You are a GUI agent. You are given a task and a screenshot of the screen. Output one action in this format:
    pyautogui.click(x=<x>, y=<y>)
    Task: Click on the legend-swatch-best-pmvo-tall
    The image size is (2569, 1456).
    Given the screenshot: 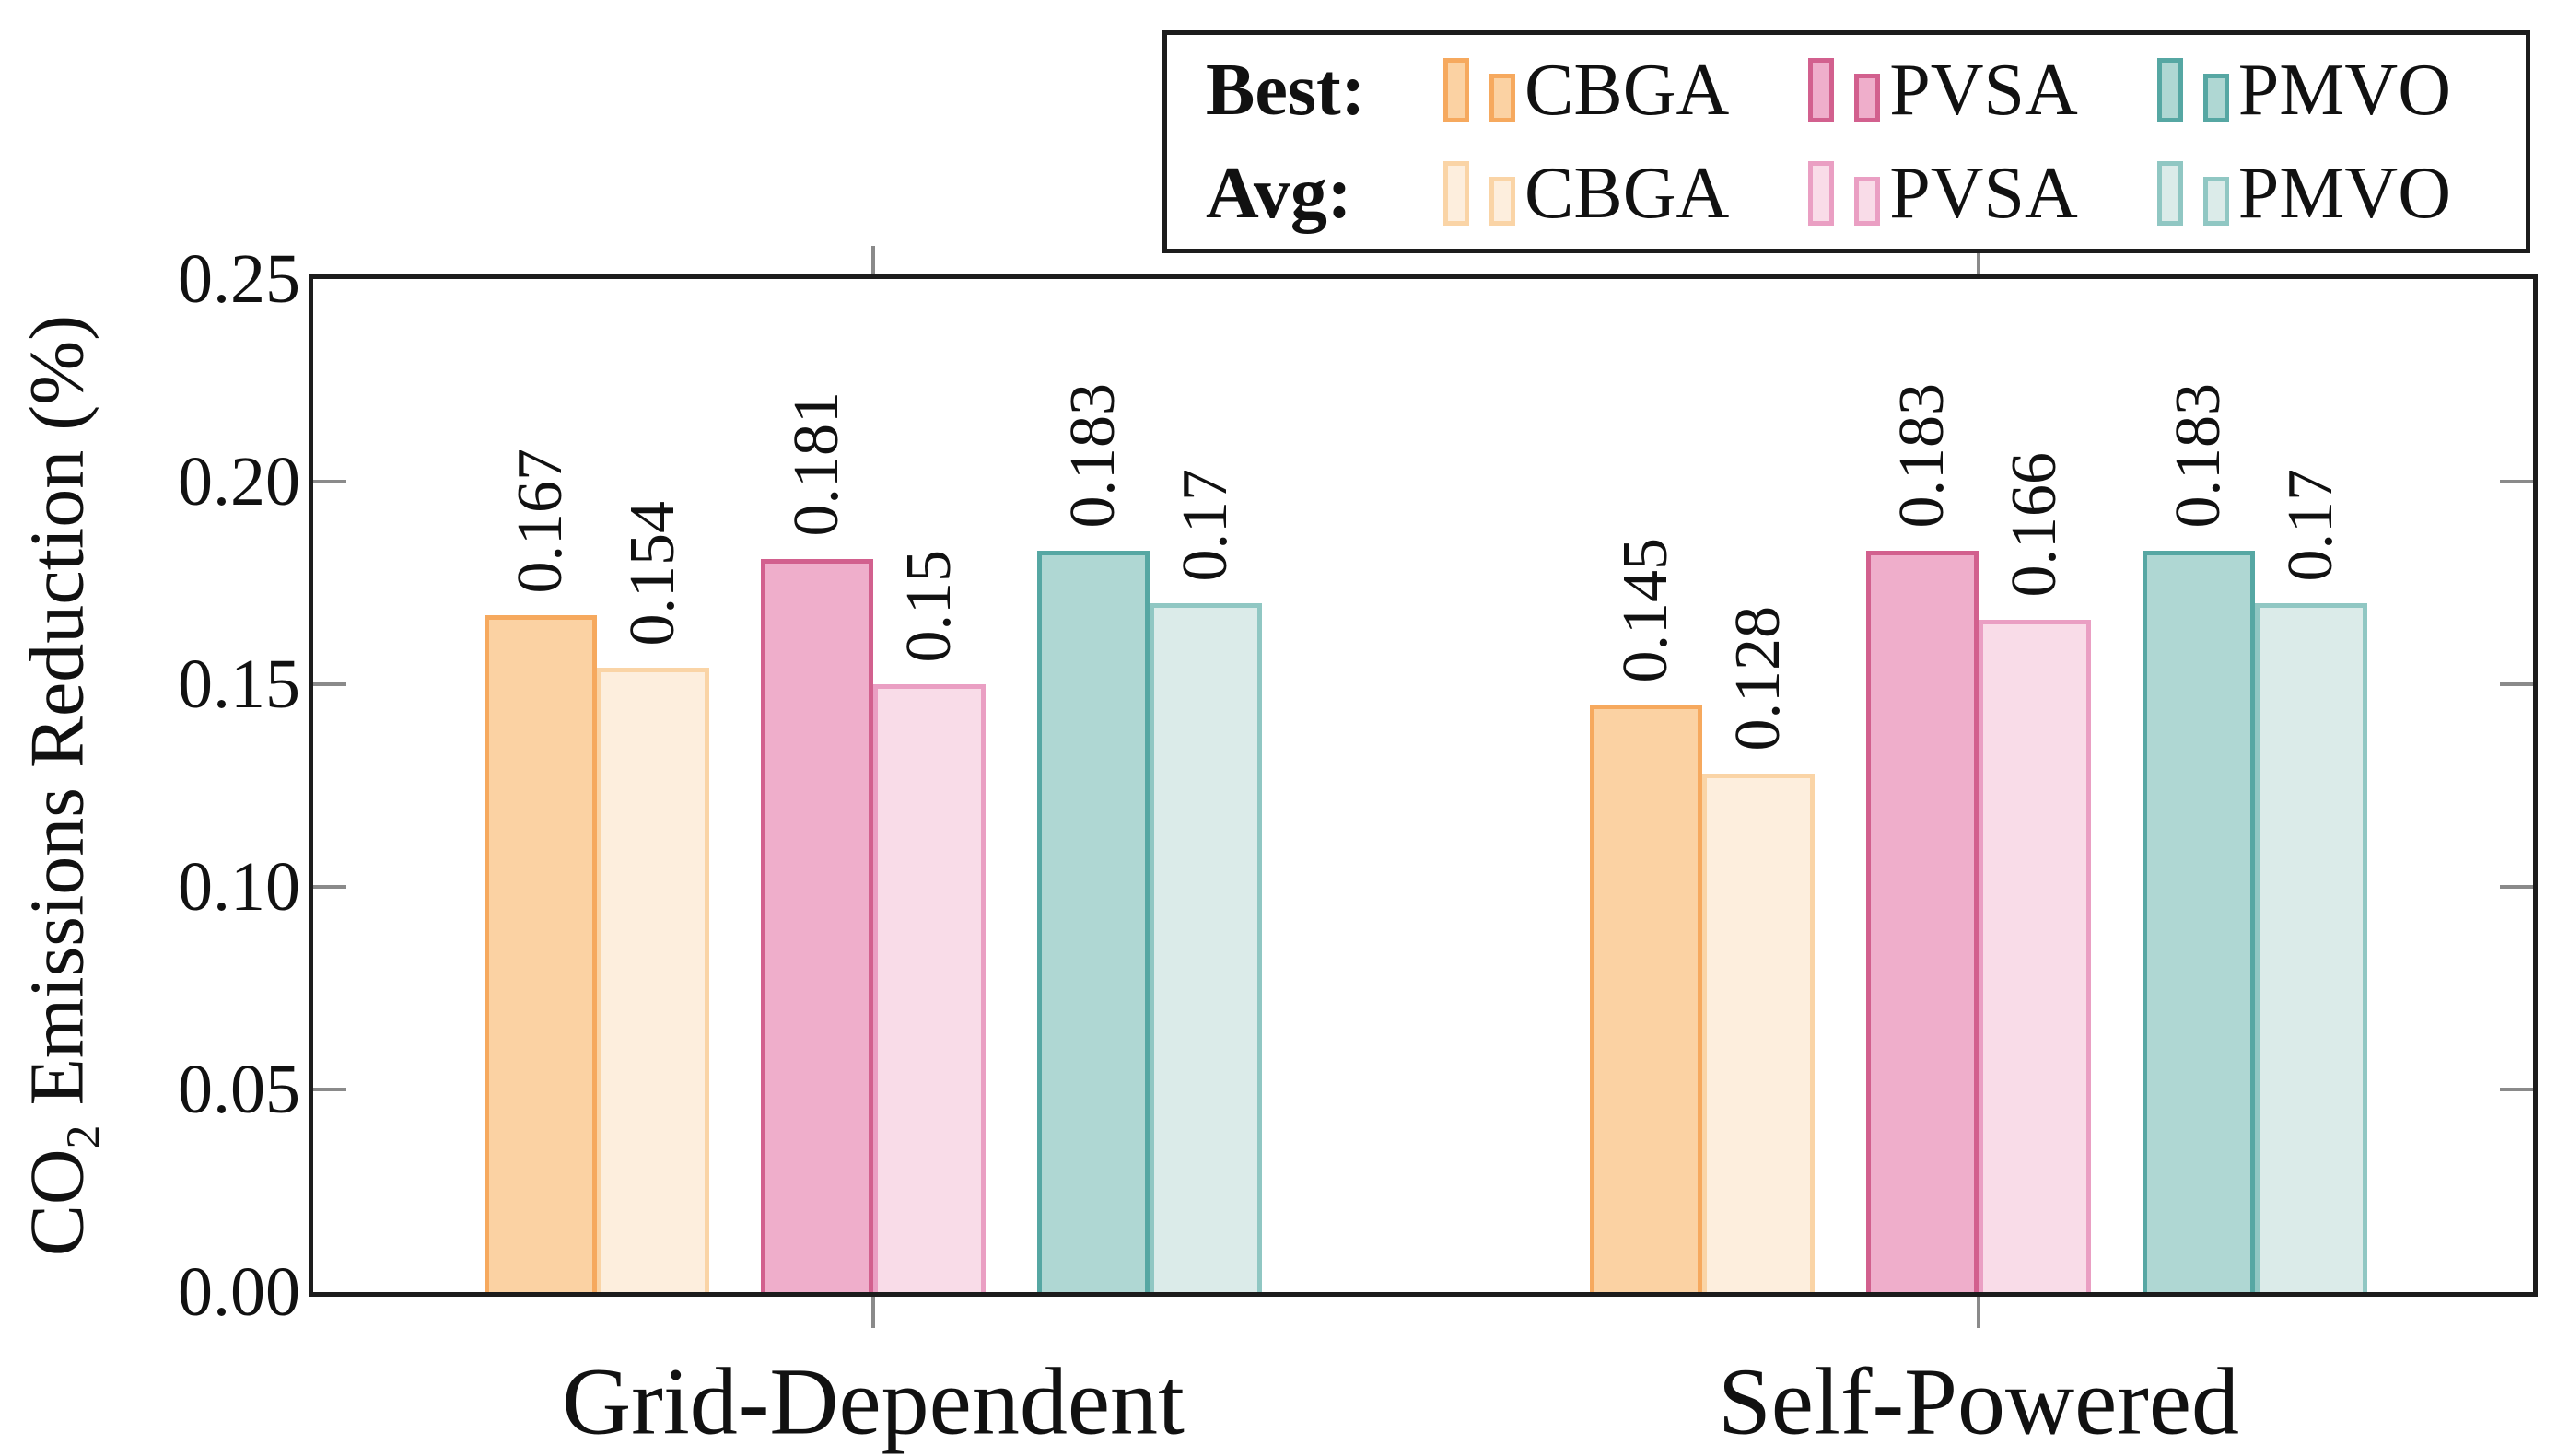 What is the action you would take?
    pyautogui.click(x=2169, y=90)
    